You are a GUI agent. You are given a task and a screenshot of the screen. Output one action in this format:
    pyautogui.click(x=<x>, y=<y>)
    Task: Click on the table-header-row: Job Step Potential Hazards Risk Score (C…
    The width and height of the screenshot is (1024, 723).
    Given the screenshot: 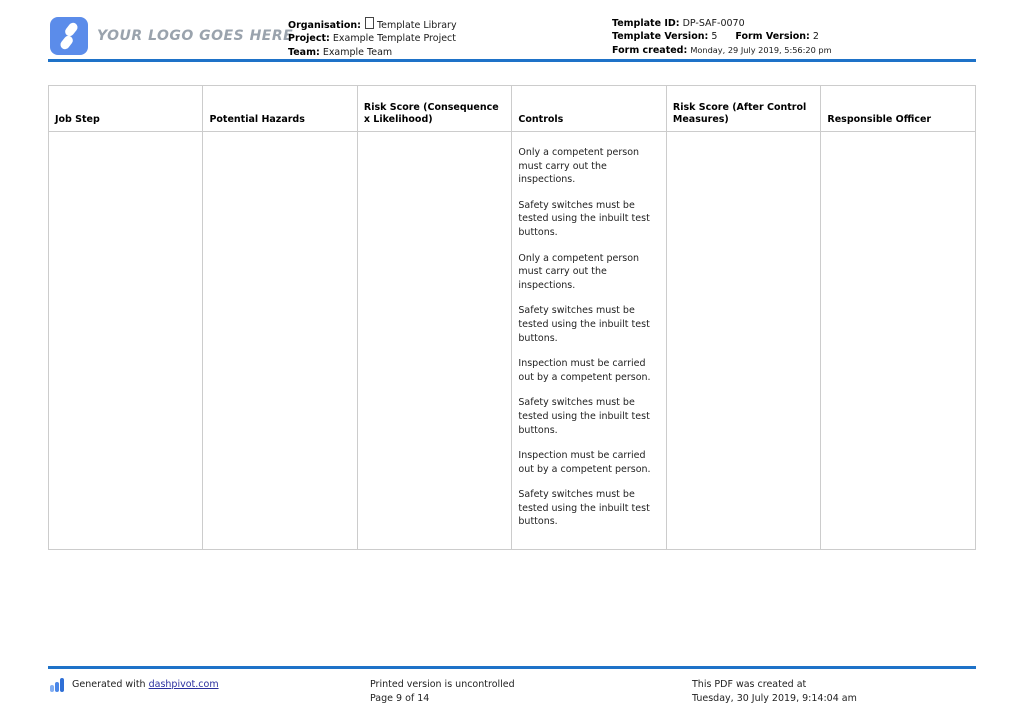 What is the action you would take?
    pyautogui.click(x=511, y=108)
    